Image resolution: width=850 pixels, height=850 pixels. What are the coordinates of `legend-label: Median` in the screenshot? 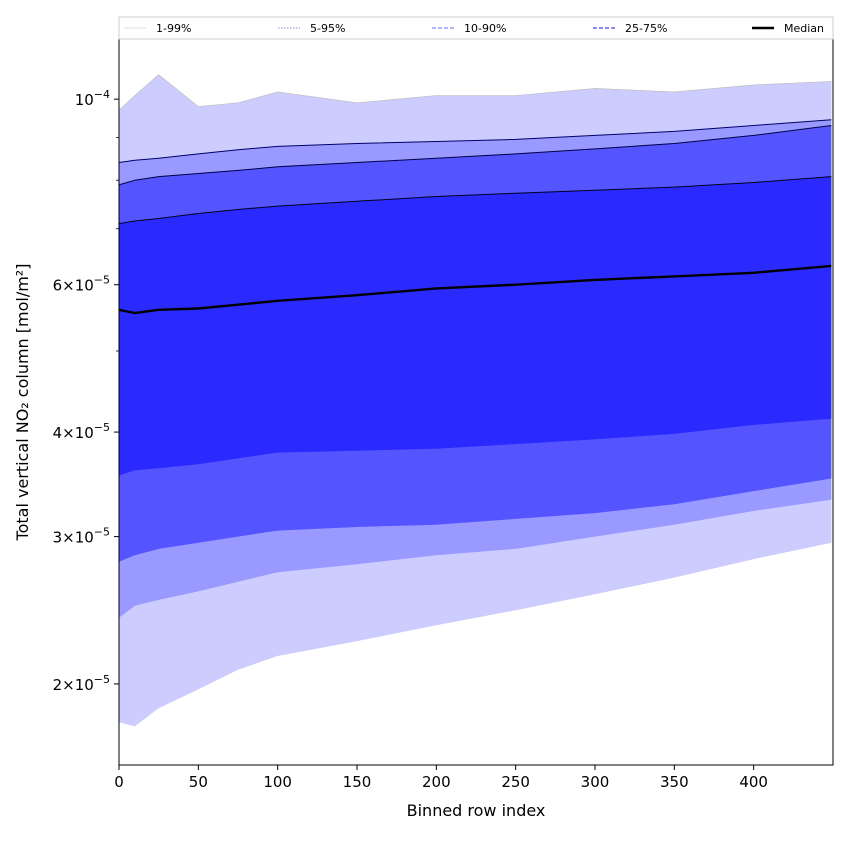 It's located at (804, 28).